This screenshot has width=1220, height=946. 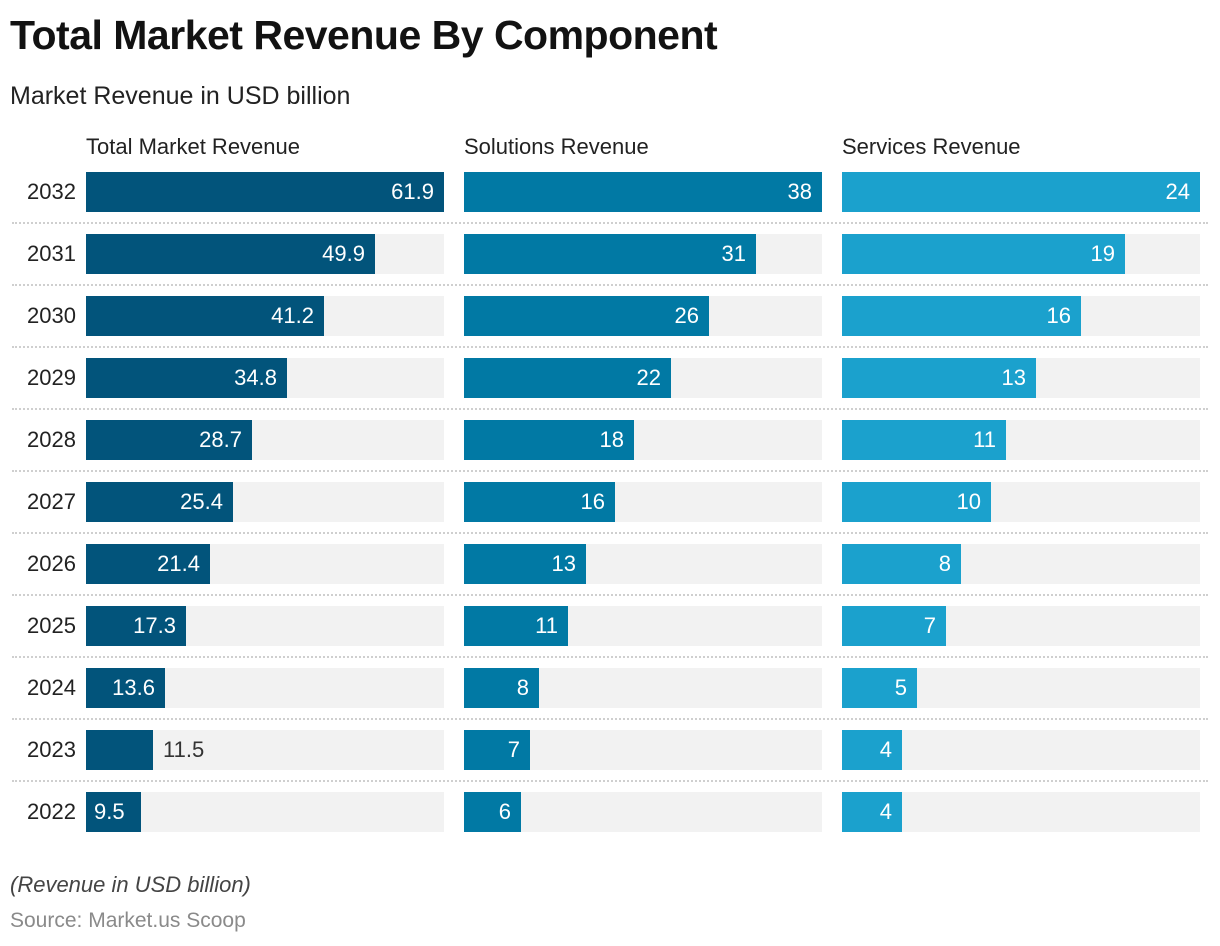 What do you see at coordinates (51, 749) in the screenshot?
I see `year-label: 2023` at bounding box center [51, 749].